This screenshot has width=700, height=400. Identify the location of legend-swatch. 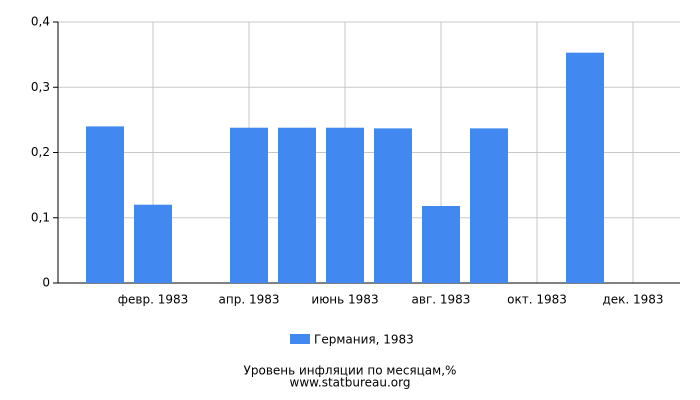
(300, 339).